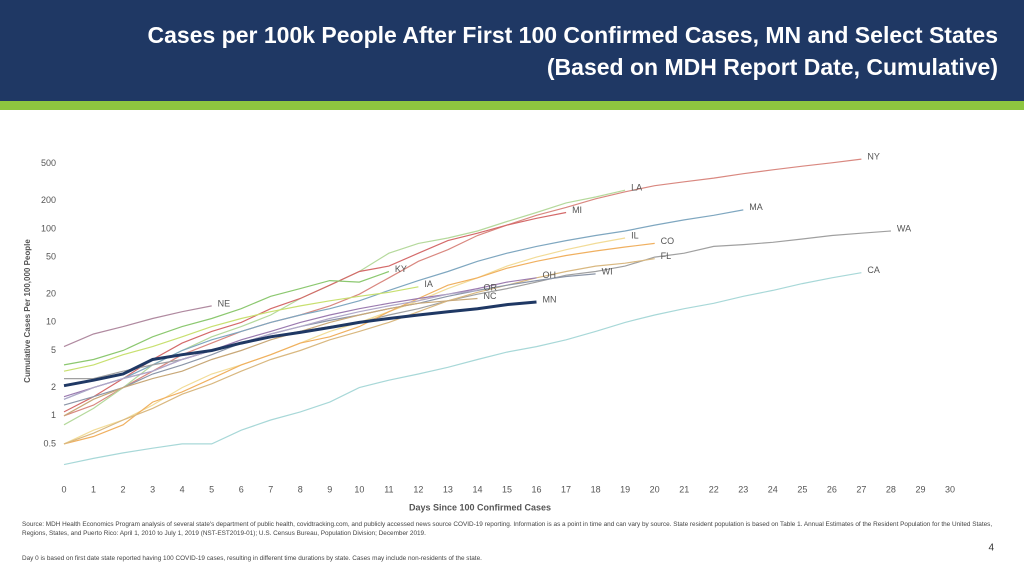  I want to click on x-tick-label: 30, so click(950, 489).